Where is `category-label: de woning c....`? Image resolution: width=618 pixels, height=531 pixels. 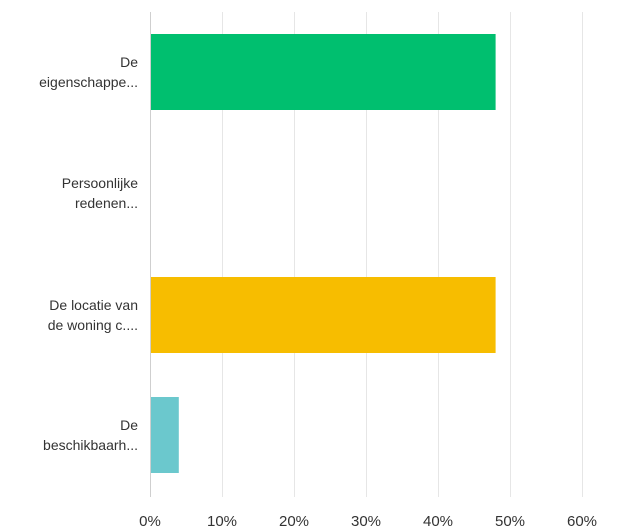 category-label: de woning c.... is located at coordinates (93, 325).